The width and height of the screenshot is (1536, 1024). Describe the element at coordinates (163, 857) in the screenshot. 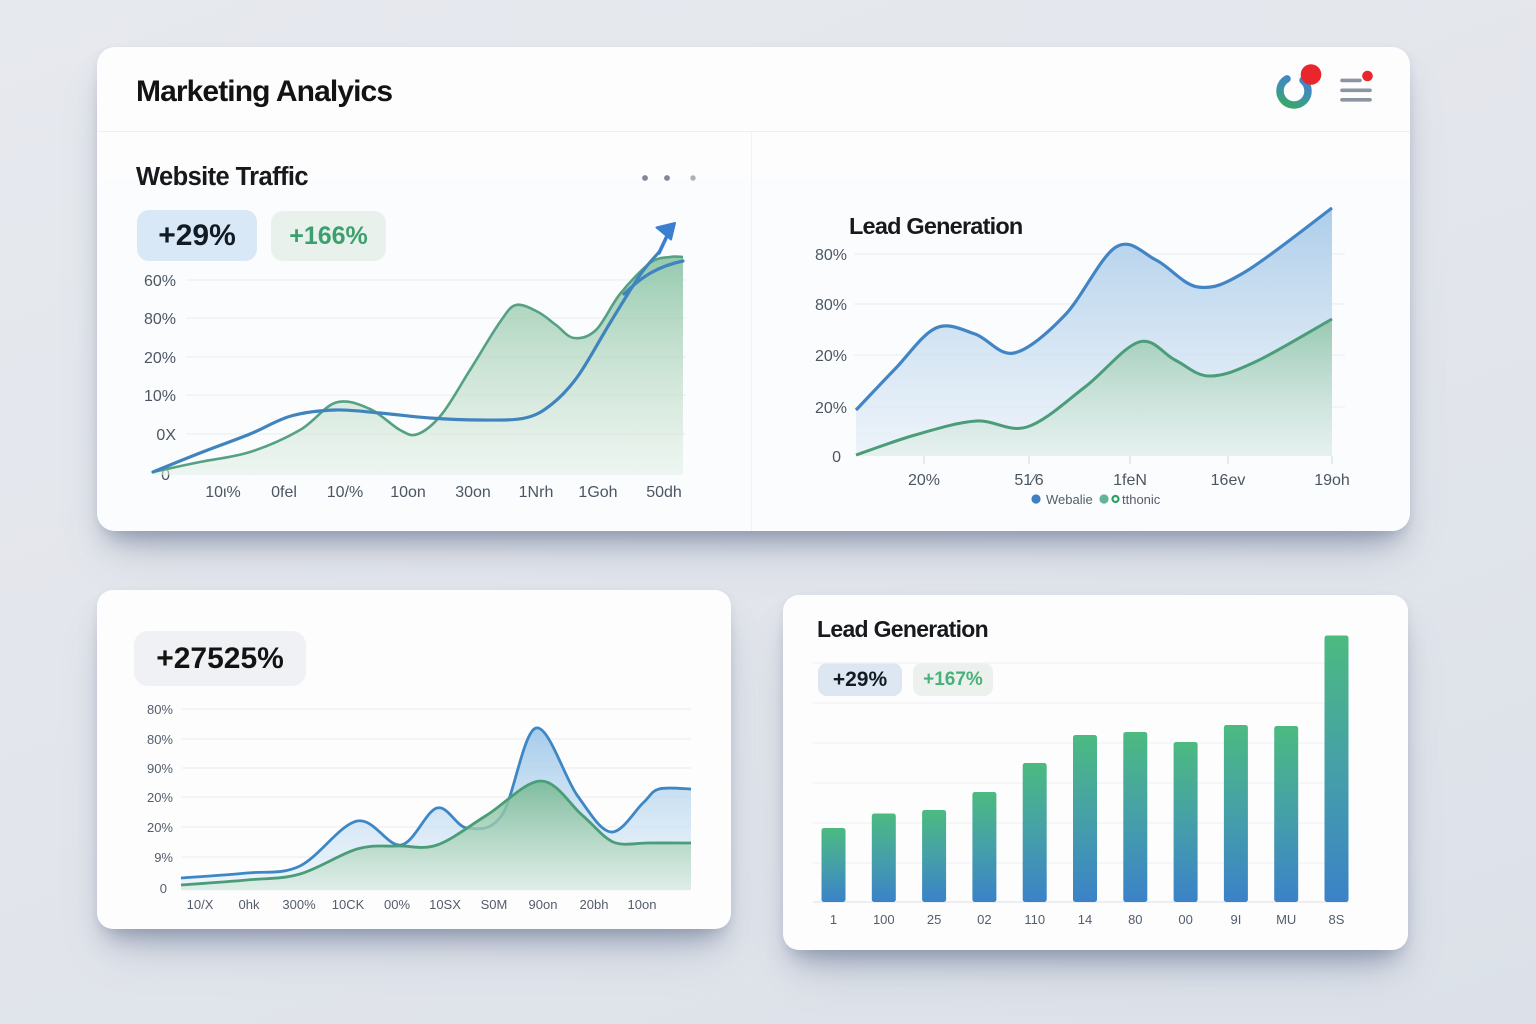

I see `svg-text: 9%` at that location.